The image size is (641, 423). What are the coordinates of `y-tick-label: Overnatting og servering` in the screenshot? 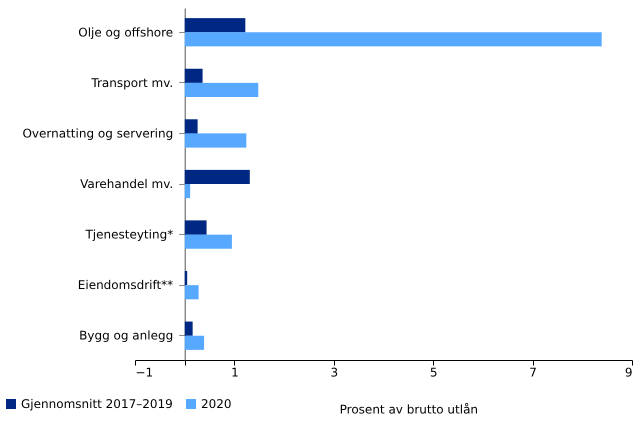 It's located at (98, 133).